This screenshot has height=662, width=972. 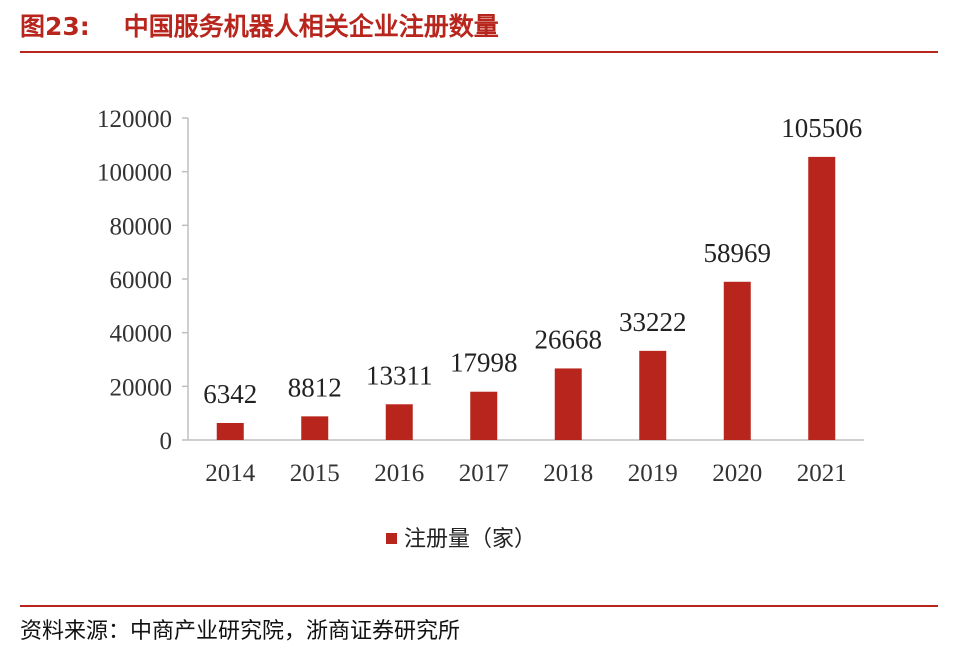 I want to click on x-tick-label: 2014, so click(x=230, y=473).